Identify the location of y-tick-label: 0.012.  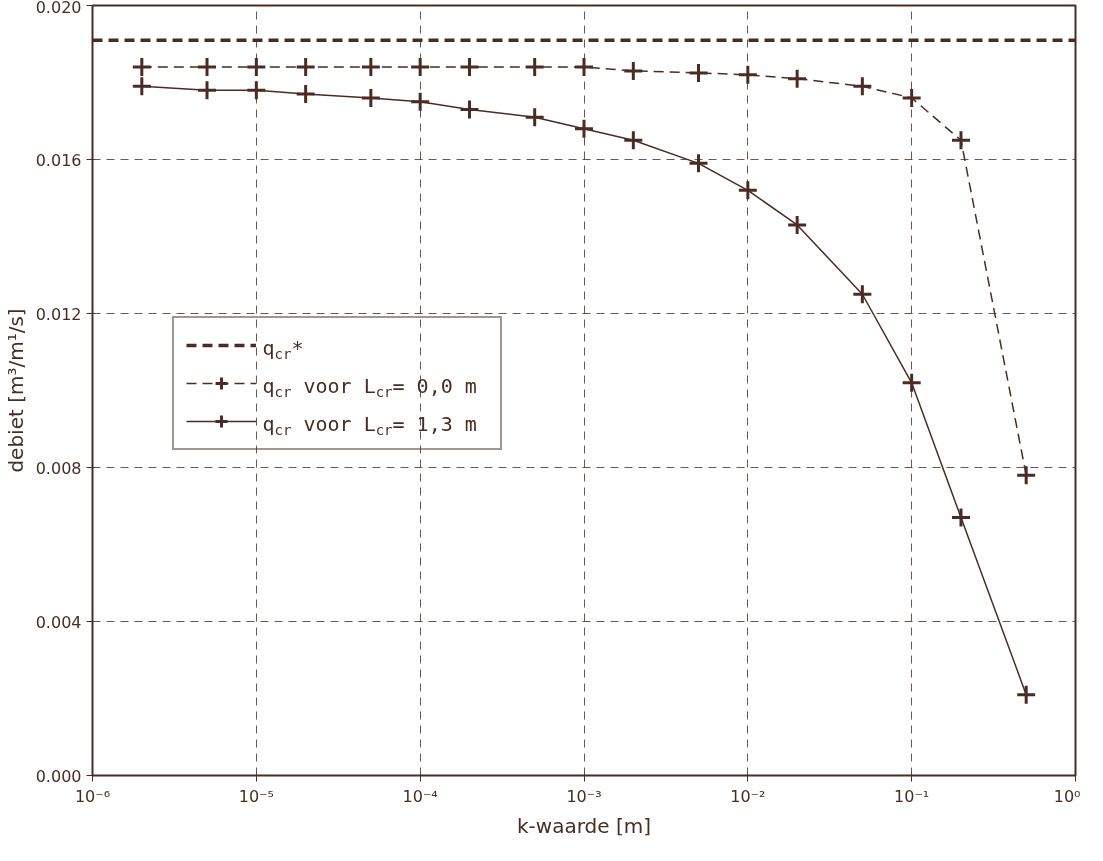
(58, 314).